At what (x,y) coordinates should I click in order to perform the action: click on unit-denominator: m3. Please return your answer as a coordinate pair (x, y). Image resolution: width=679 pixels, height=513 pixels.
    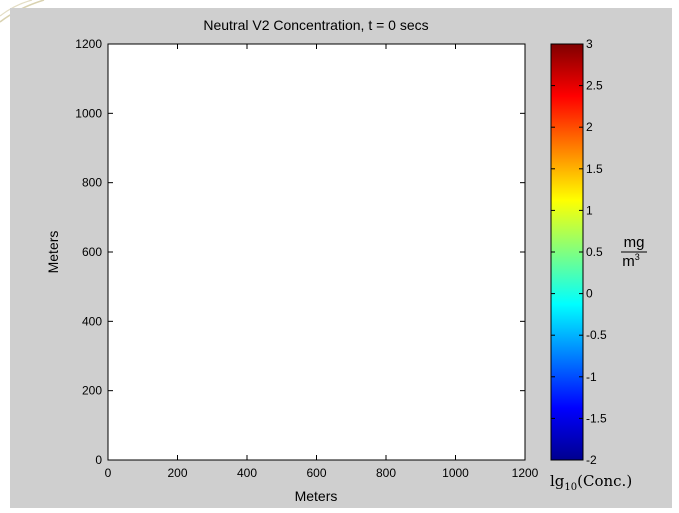
    Looking at the image, I should click on (631, 261).